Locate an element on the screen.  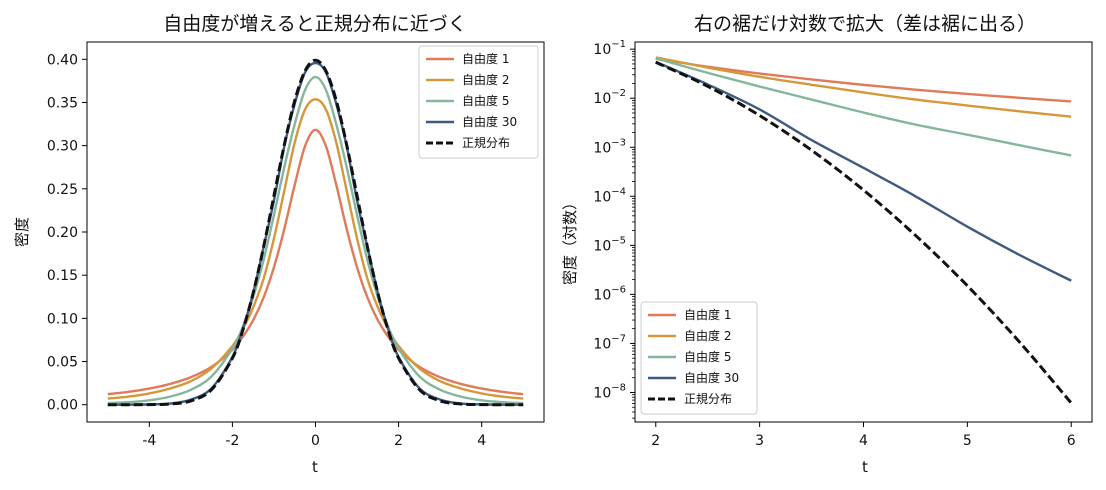
y-tick-label: 0.05 is located at coordinates (62, 363).